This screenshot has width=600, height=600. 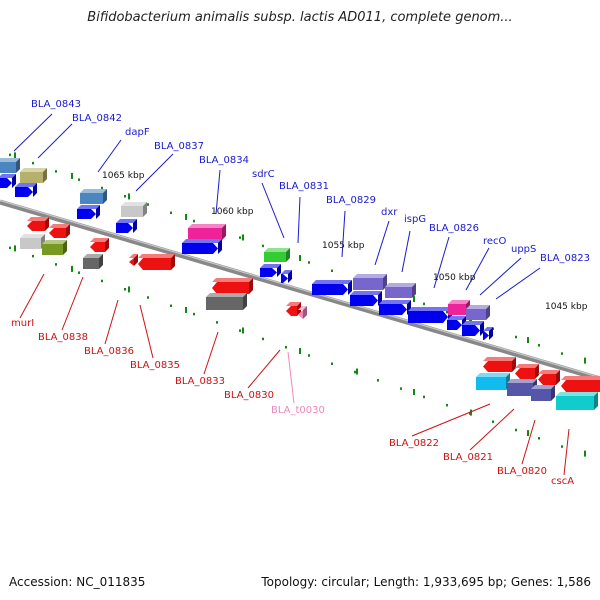 What do you see at coordinates (343, 246) in the screenshot?
I see `kbp-marker: 1055 kbp` at bounding box center [343, 246].